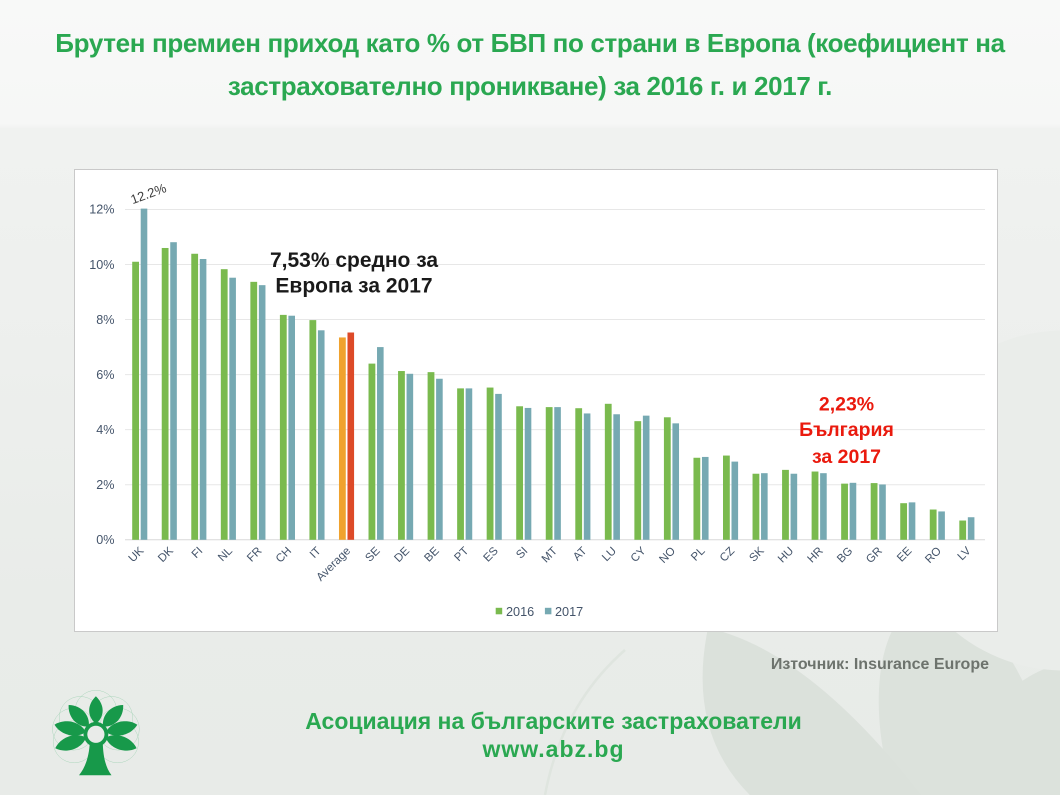 The image size is (1060, 795). Describe the element at coordinates (225, 554) in the screenshot. I see `svg-text: NL` at that location.